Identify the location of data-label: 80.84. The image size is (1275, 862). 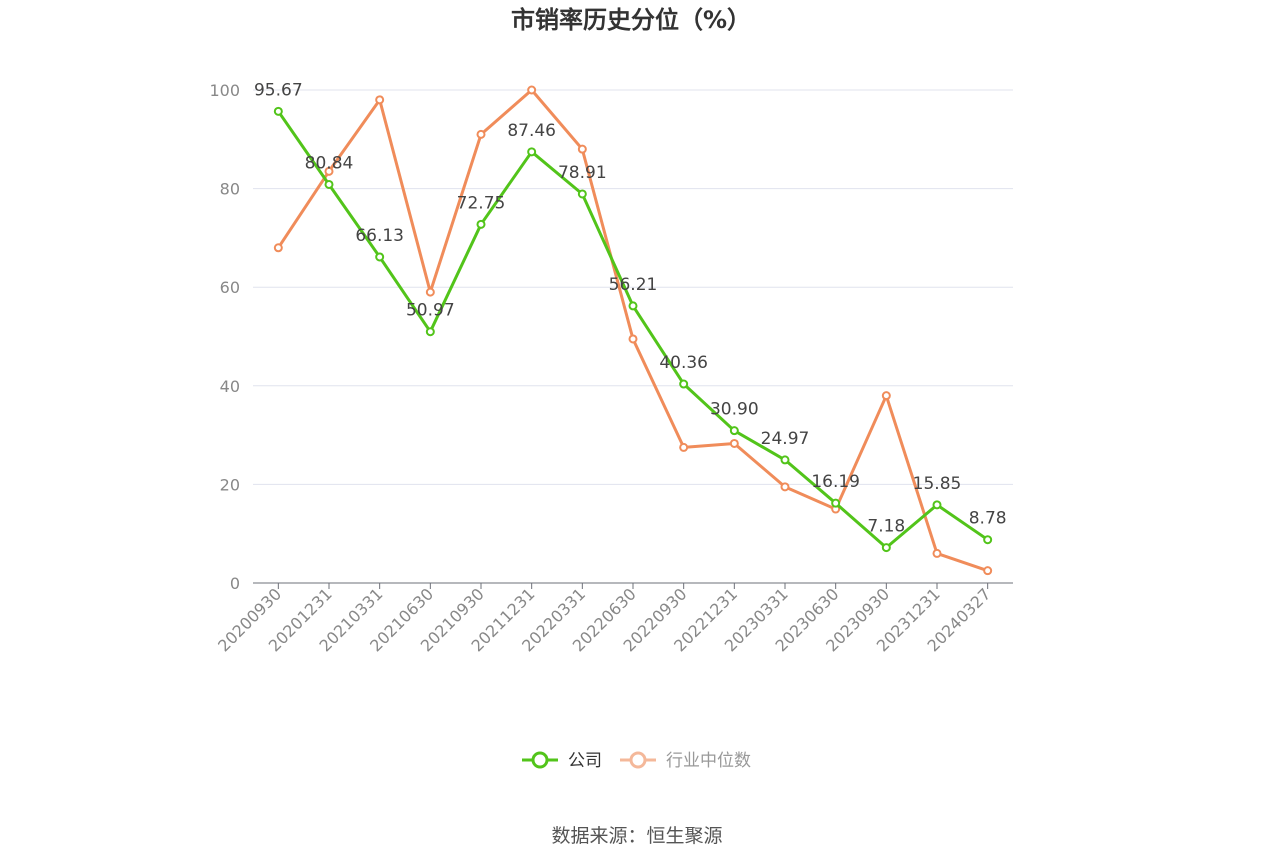
(329, 163).